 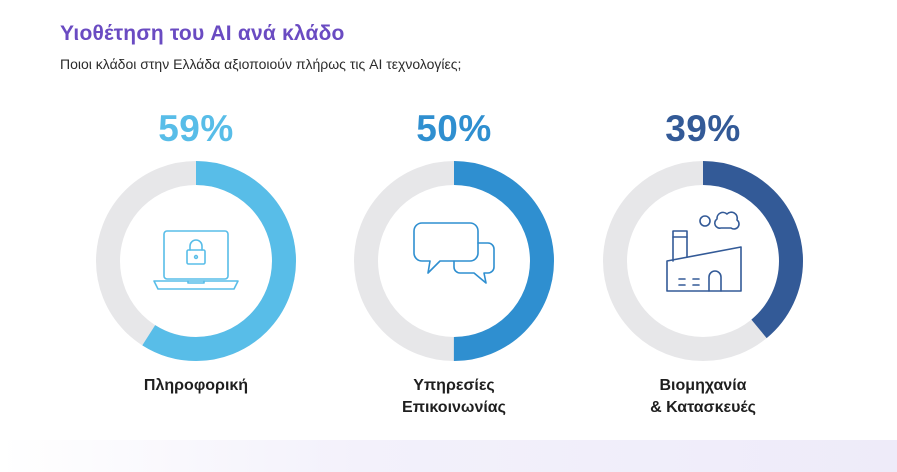 What do you see at coordinates (703, 128) in the screenshot?
I see `value-label: 39%` at bounding box center [703, 128].